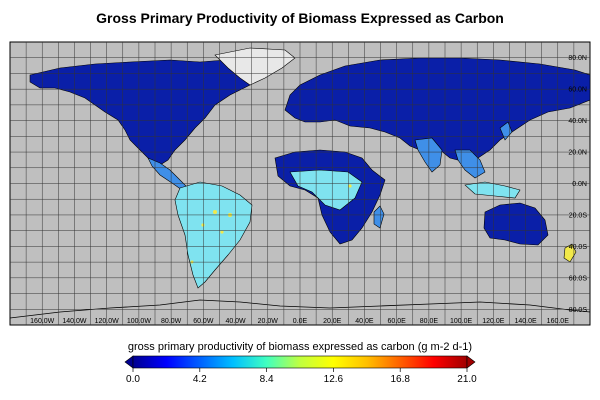 This screenshot has width=600, height=400. What do you see at coordinates (493, 321) in the screenshot?
I see `longitude-label: 120.0E` at bounding box center [493, 321].